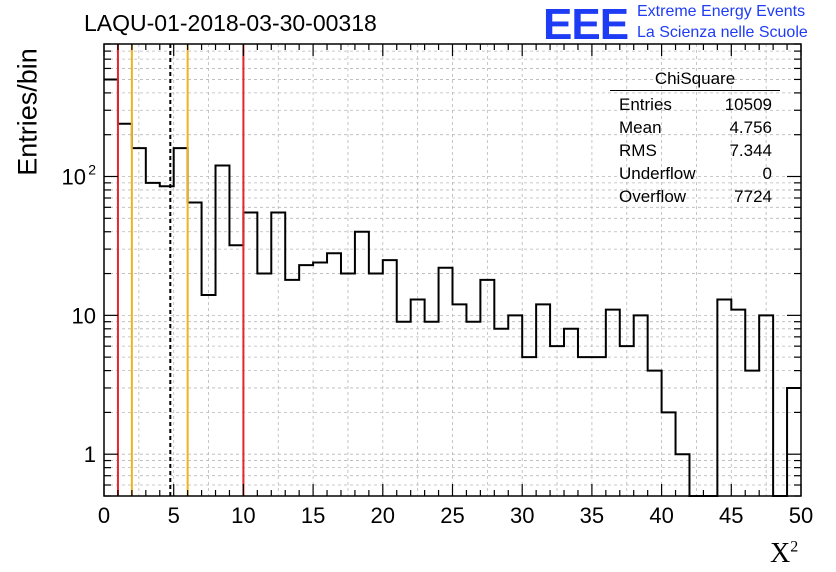  What do you see at coordinates (174, 515) in the screenshot?
I see `x-tick-label: 5` at bounding box center [174, 515].